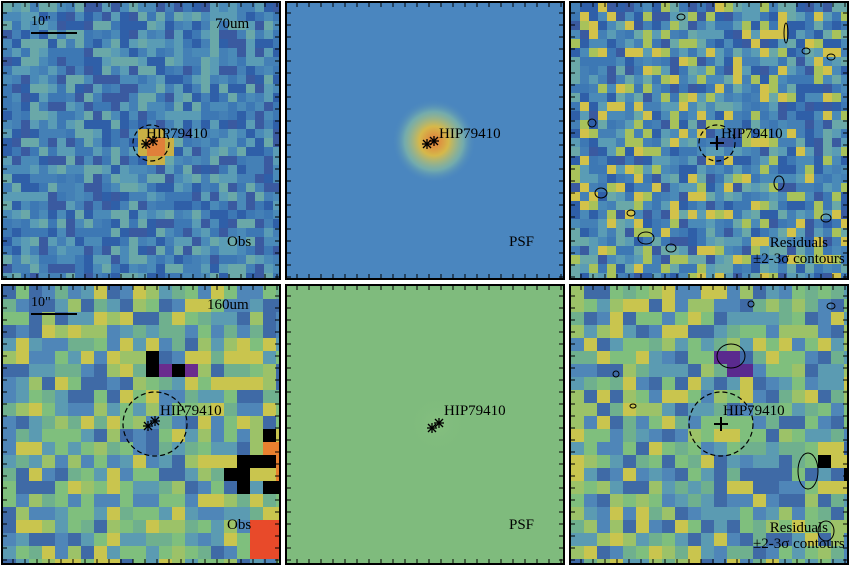 The width and height of the screenshot is (850, 566). I want to click on band-label: 70um, so click(232, 24).